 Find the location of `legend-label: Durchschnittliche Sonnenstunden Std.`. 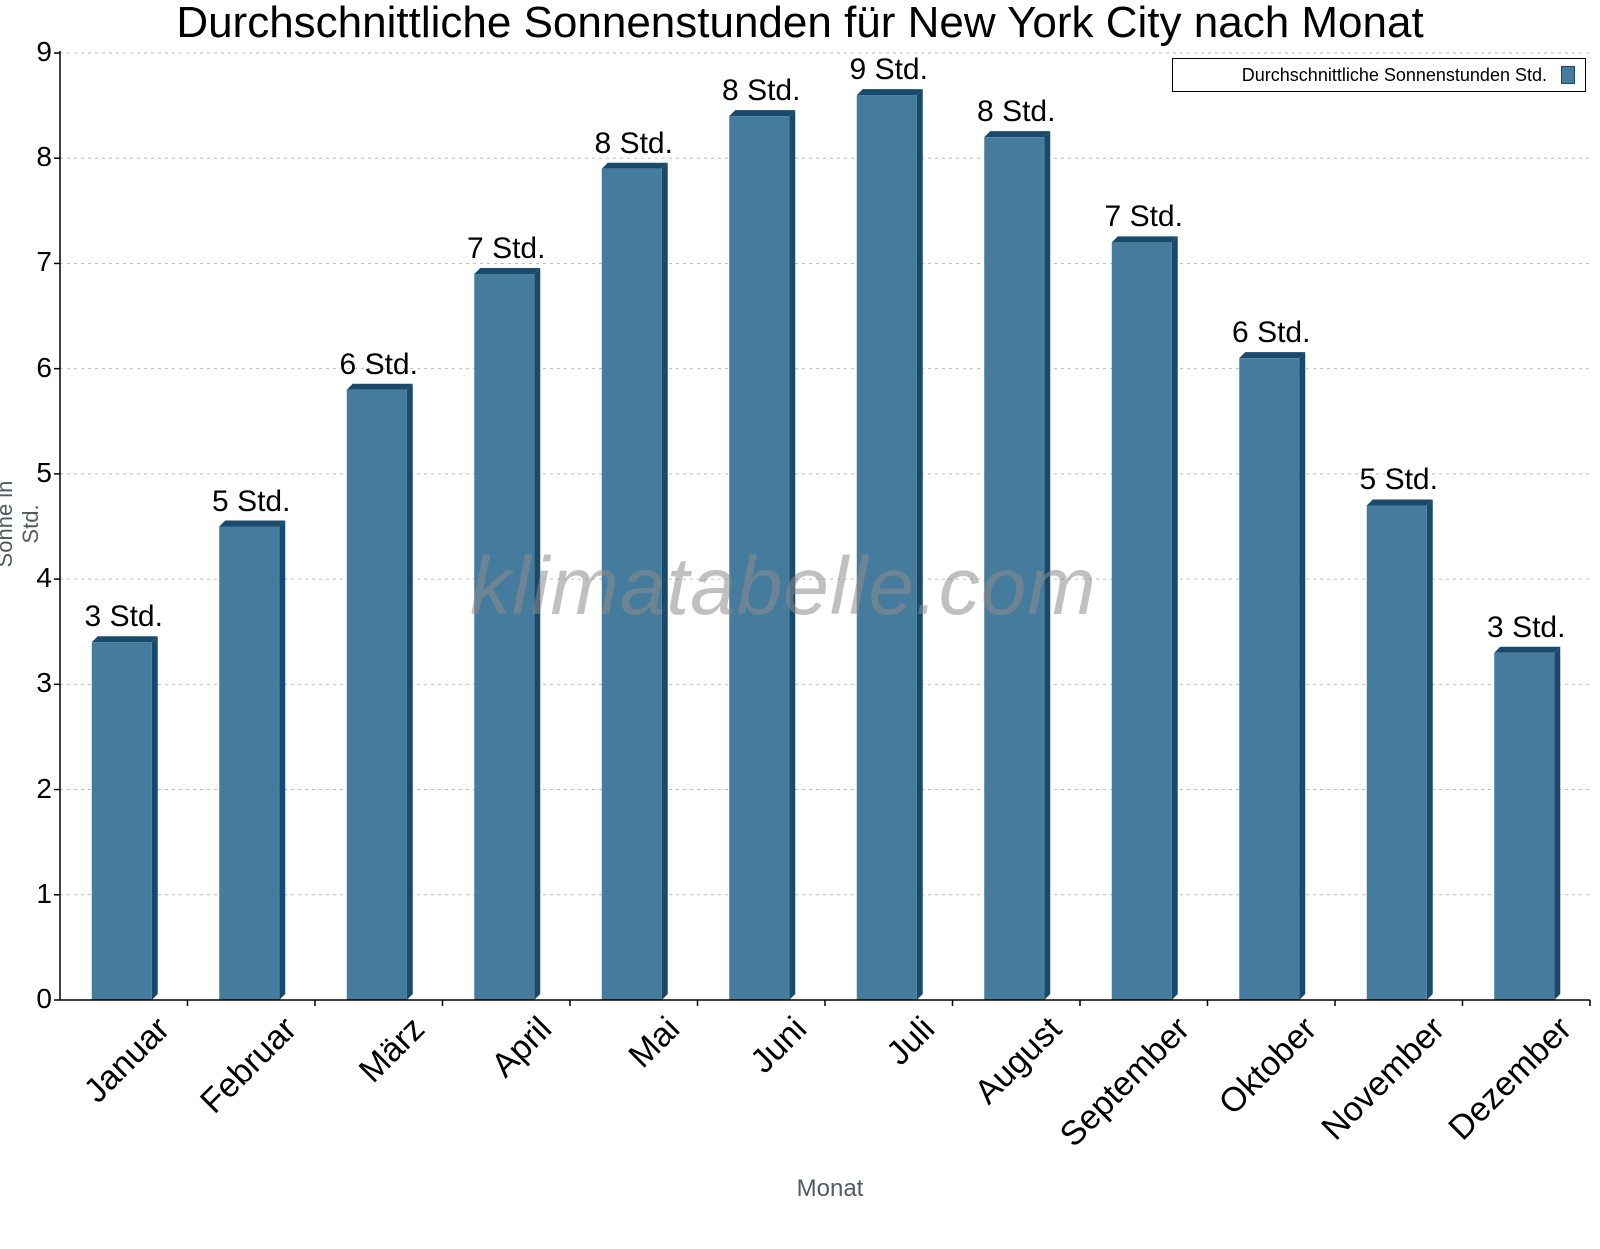

legend-label: Durchschnittliche Sonnenstunden Std. is located at coordinates (1394, 74).